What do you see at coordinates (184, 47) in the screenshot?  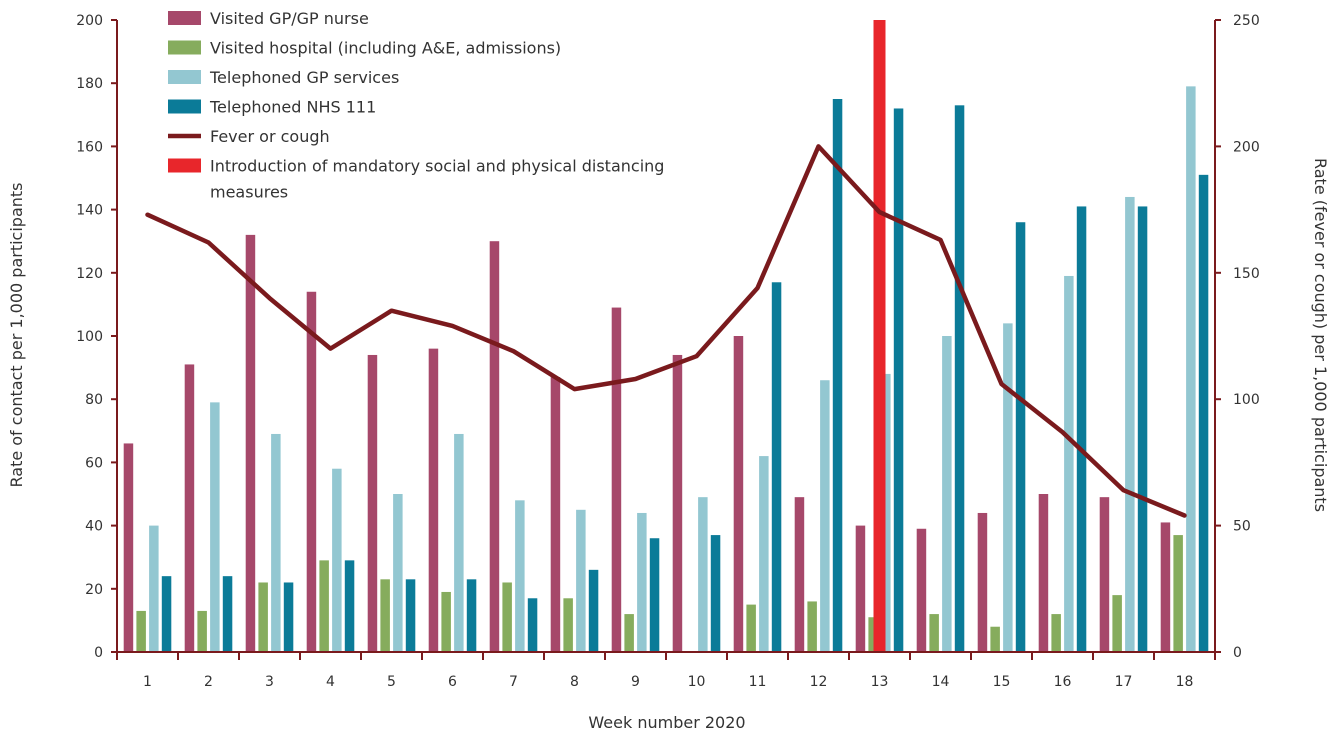 I see `legend-swatch-series2` at bounding box center [184, 47].